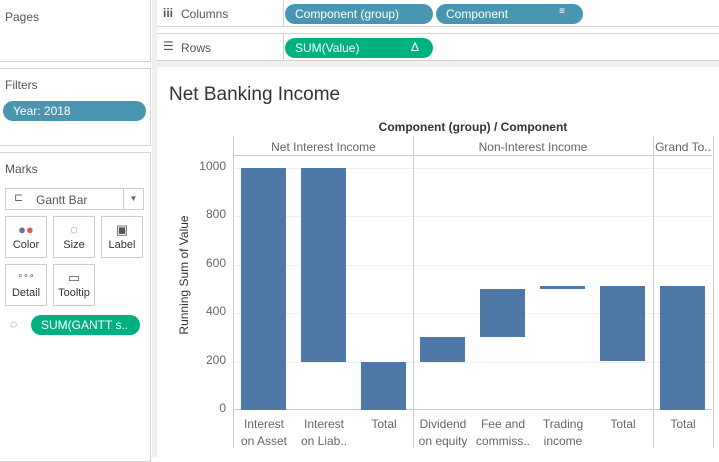 This screenshot has height=462, width=719. What do you see at coordinates (85, 325) in the screenshot?
I see `size-measure-pill: SUM(GANTT s..` at bounding box center [85, 325].